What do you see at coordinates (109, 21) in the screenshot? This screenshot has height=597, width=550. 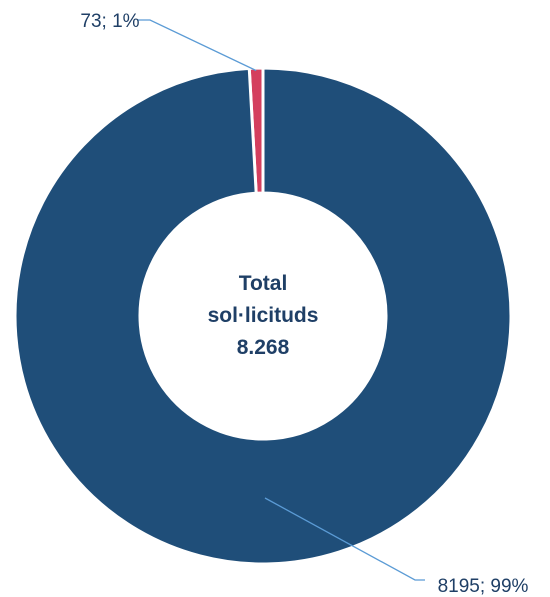 I see `slice-label-small: 73; 1%` at bounding box center [109, 21].